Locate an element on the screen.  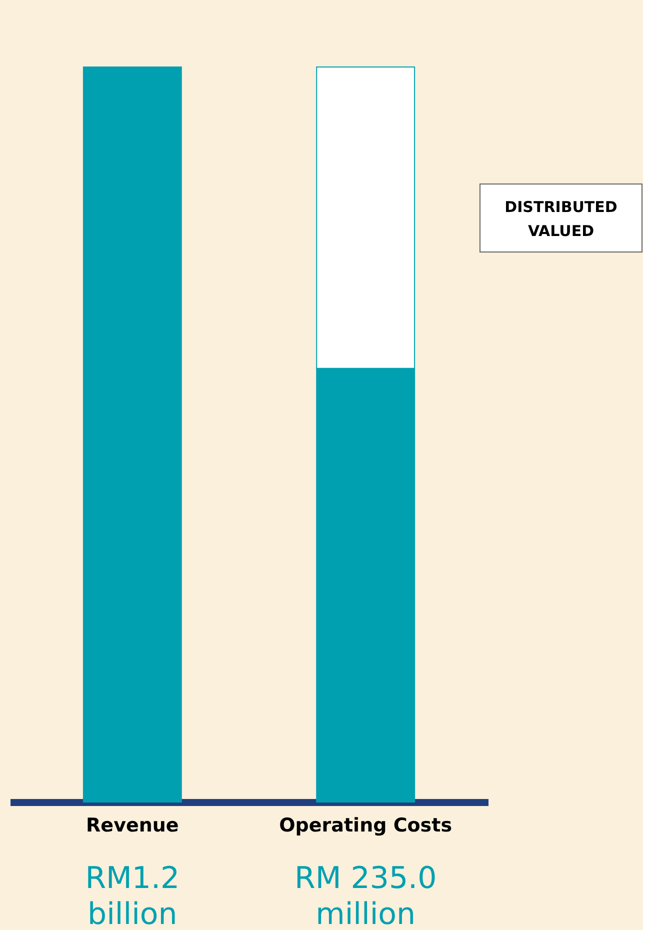
text: DISTRIBUTED VALUED is located at coordinates (561, 219).